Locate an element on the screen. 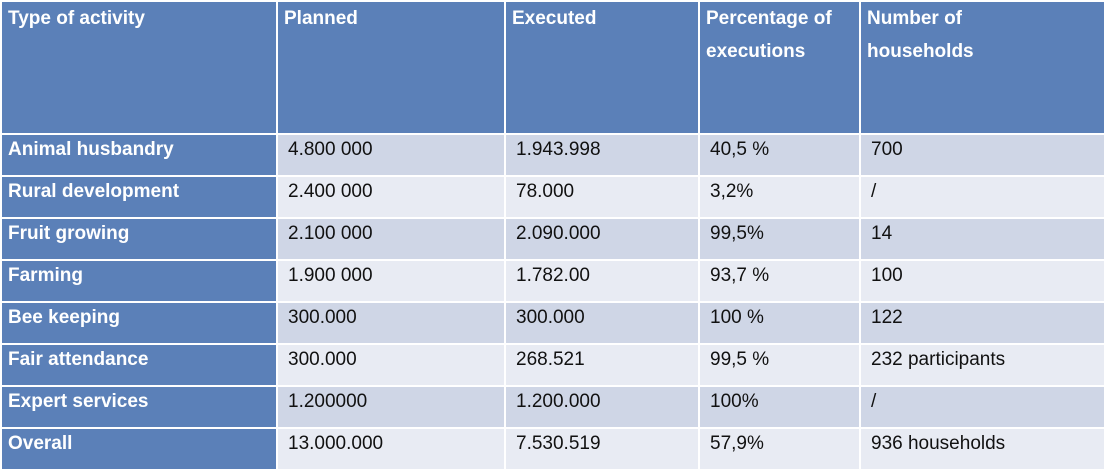 The image size is (1110, 472). cell-executed: 1.782.00 is located at coordinates (602, 281).